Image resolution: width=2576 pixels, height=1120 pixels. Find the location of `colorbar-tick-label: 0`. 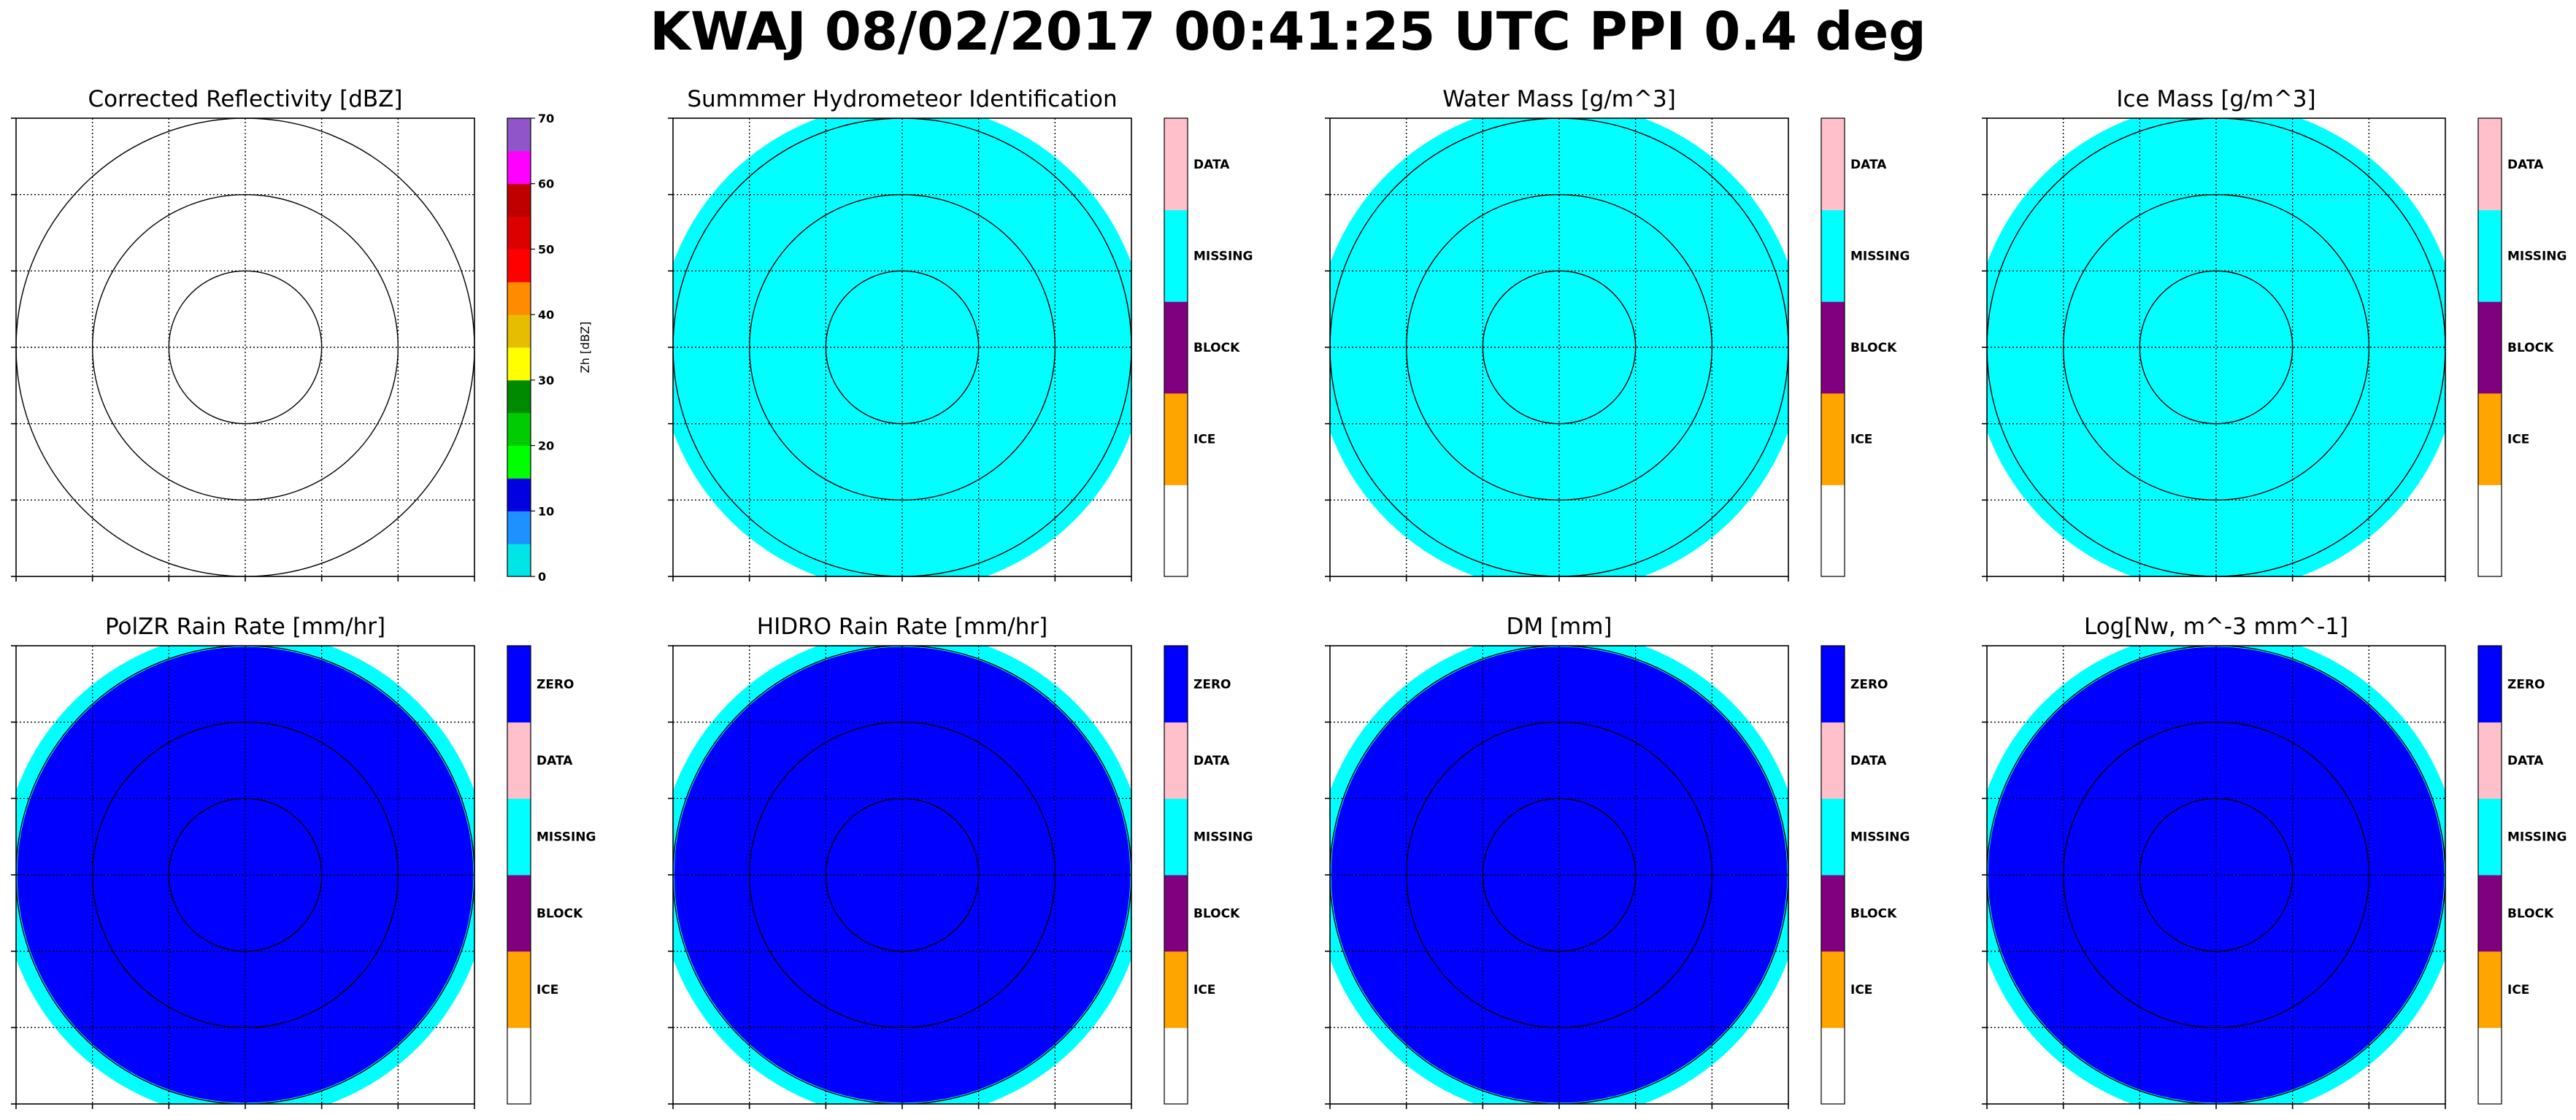

colorbar-tick-label: 0 is located at coordinates (542, 577).